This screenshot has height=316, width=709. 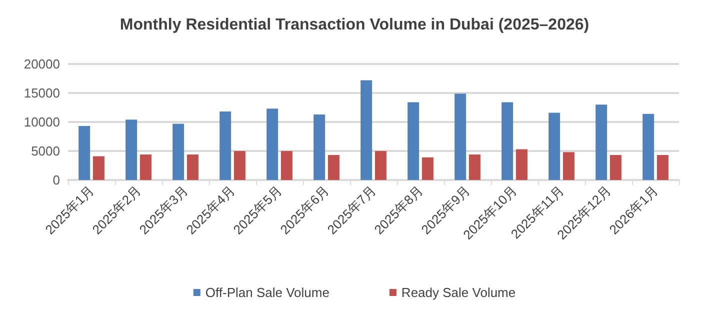 What do you see at coordinates (267, 292) in the screenshot?
I see `legend-label: Off-Plan Sale Volume` at bounding box center [267, 292].